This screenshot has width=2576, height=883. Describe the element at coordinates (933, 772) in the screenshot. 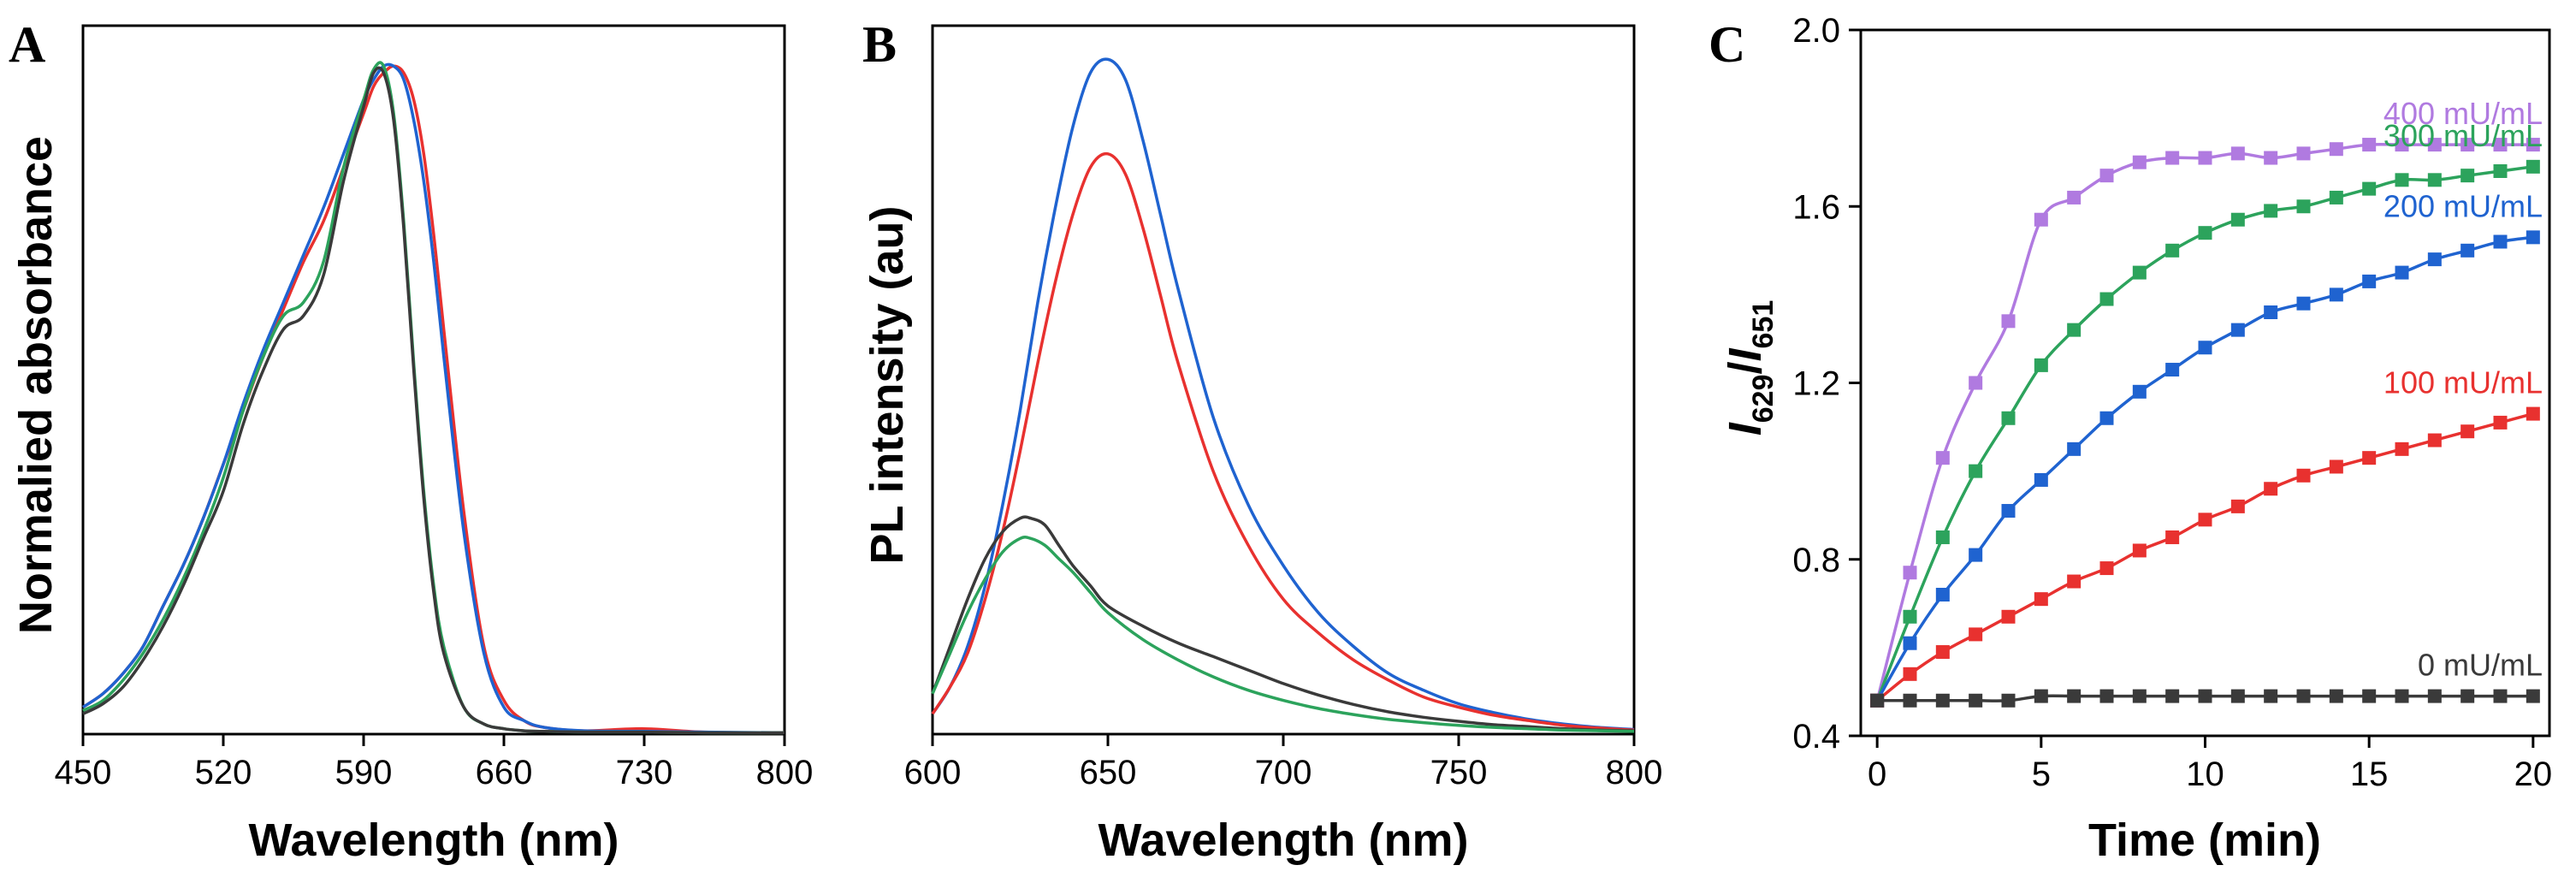

I see `panel-b-xtick-label: 600` at that location.